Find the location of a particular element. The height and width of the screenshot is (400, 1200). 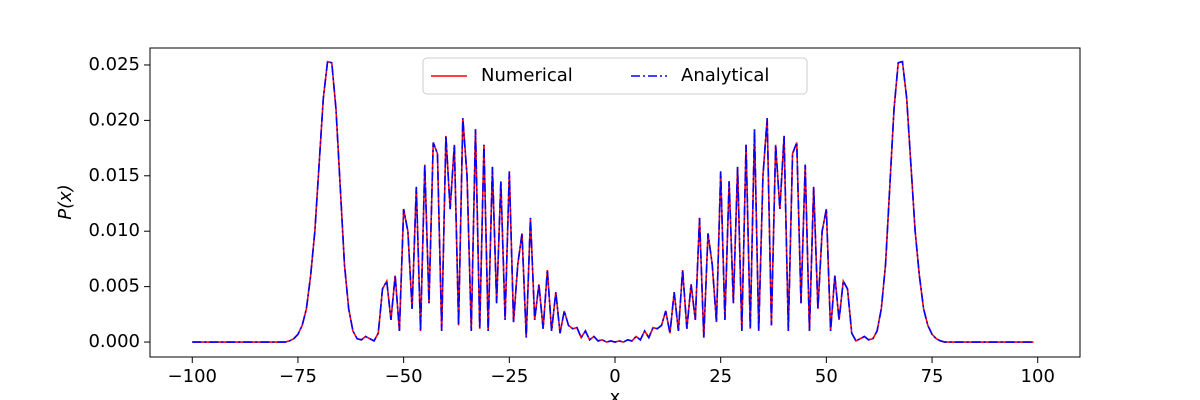

legend-box is located at coordinates (615, 76).